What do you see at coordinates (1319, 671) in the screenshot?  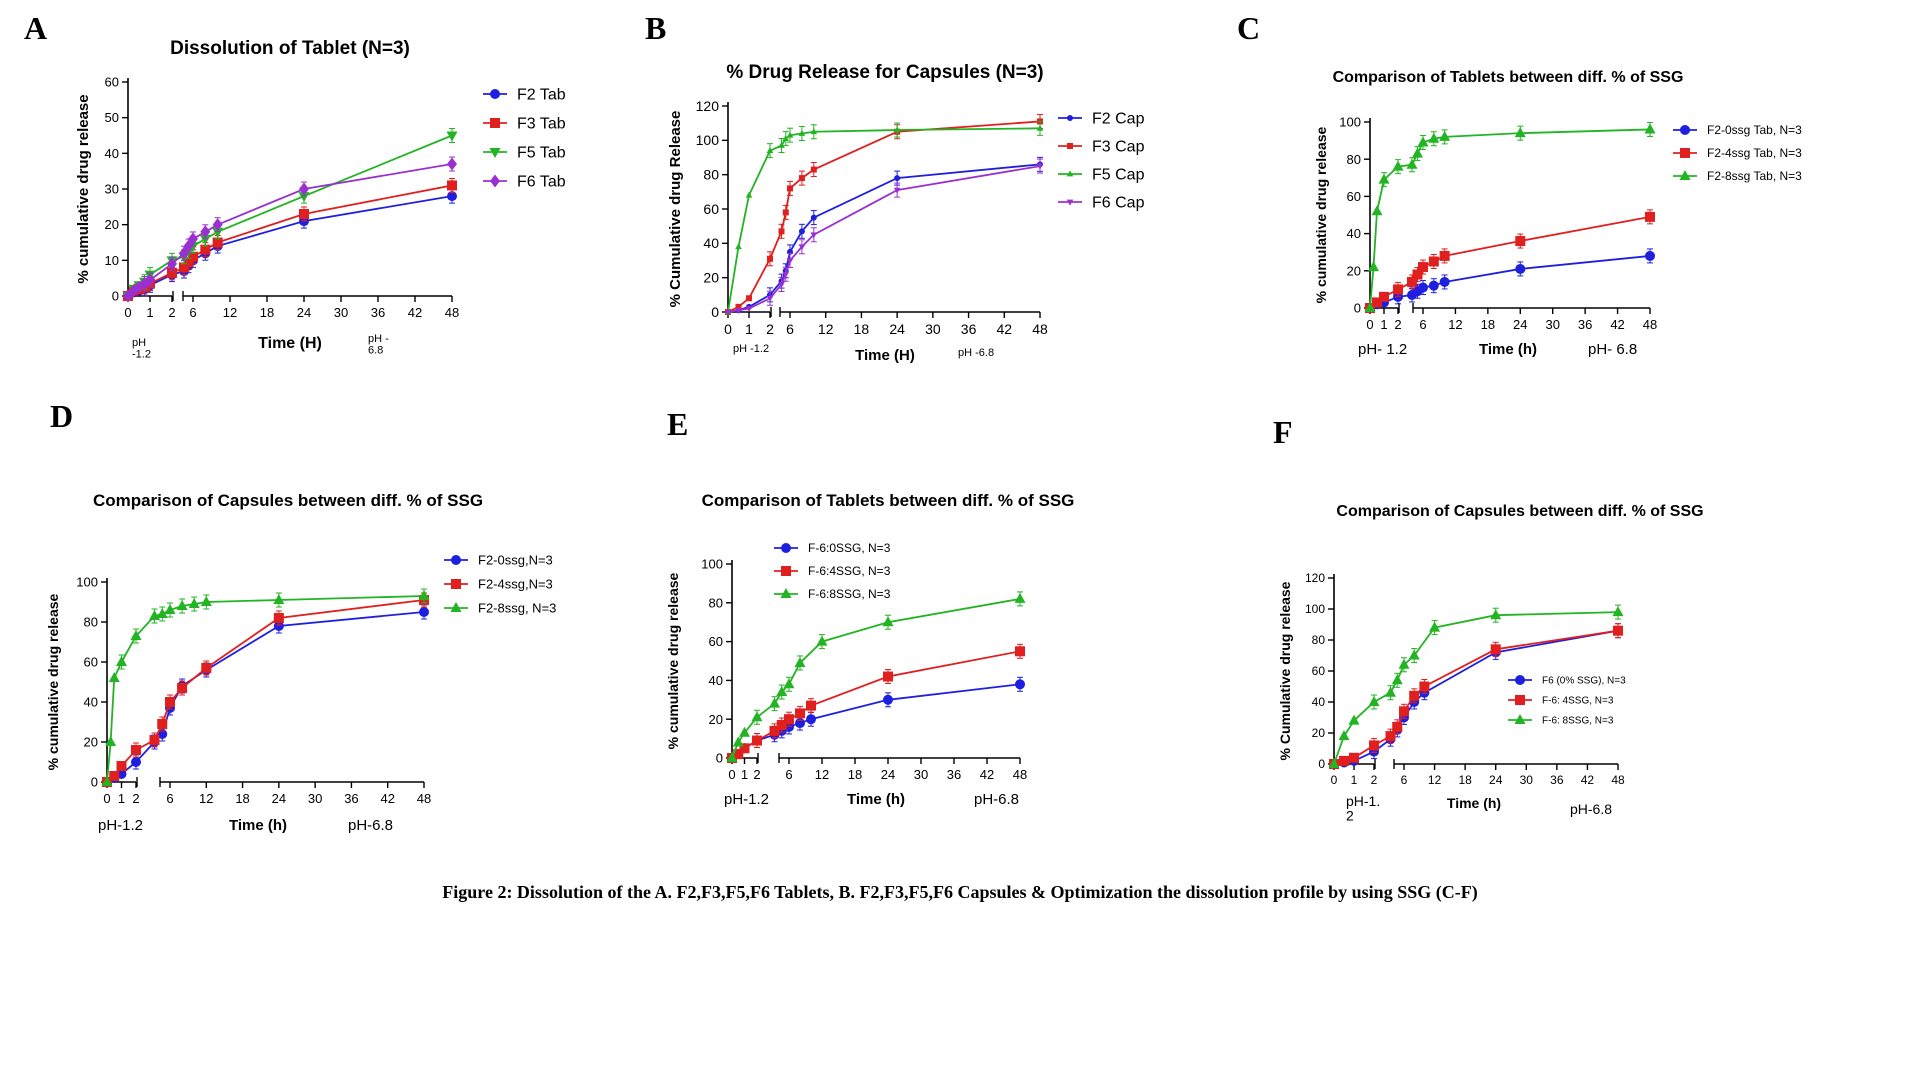 I see `y-tick-label: 60` at bounding box center [1319, 671].